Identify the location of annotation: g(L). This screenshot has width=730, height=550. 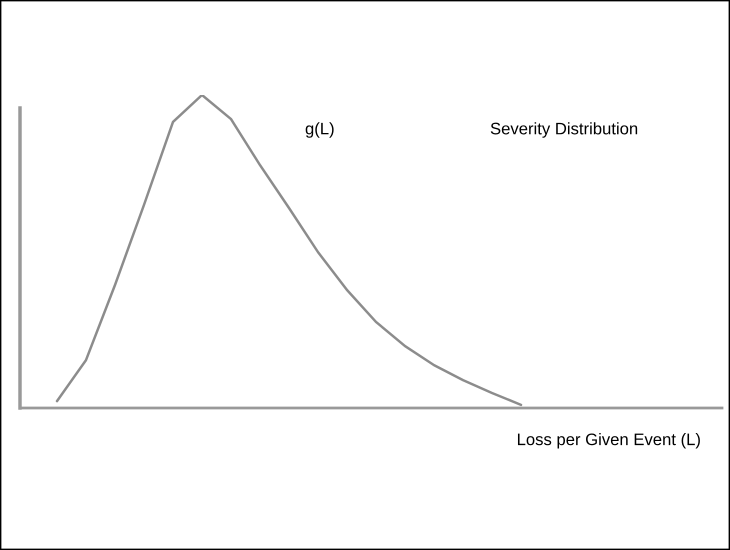
(320, 130).